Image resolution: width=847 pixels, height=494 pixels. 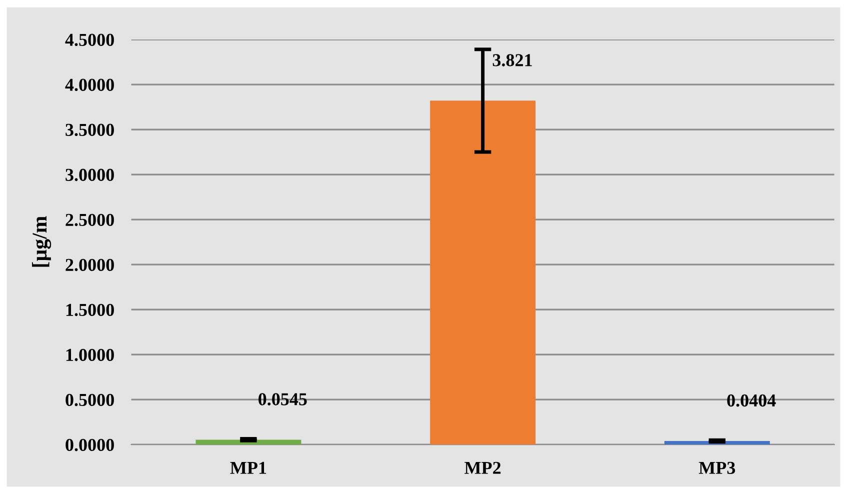 I want to click on y-tick-label: 1.5000, so click(x=90, y=310).